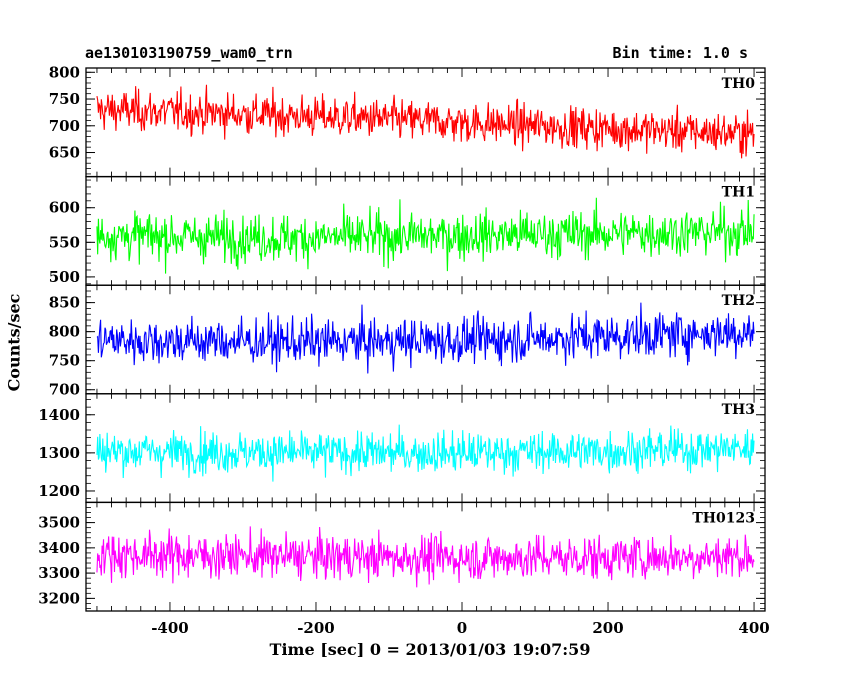  Describe the element at coordinates (753, 628) in the screenshot. I see `x-tick-label: 400` at that location.